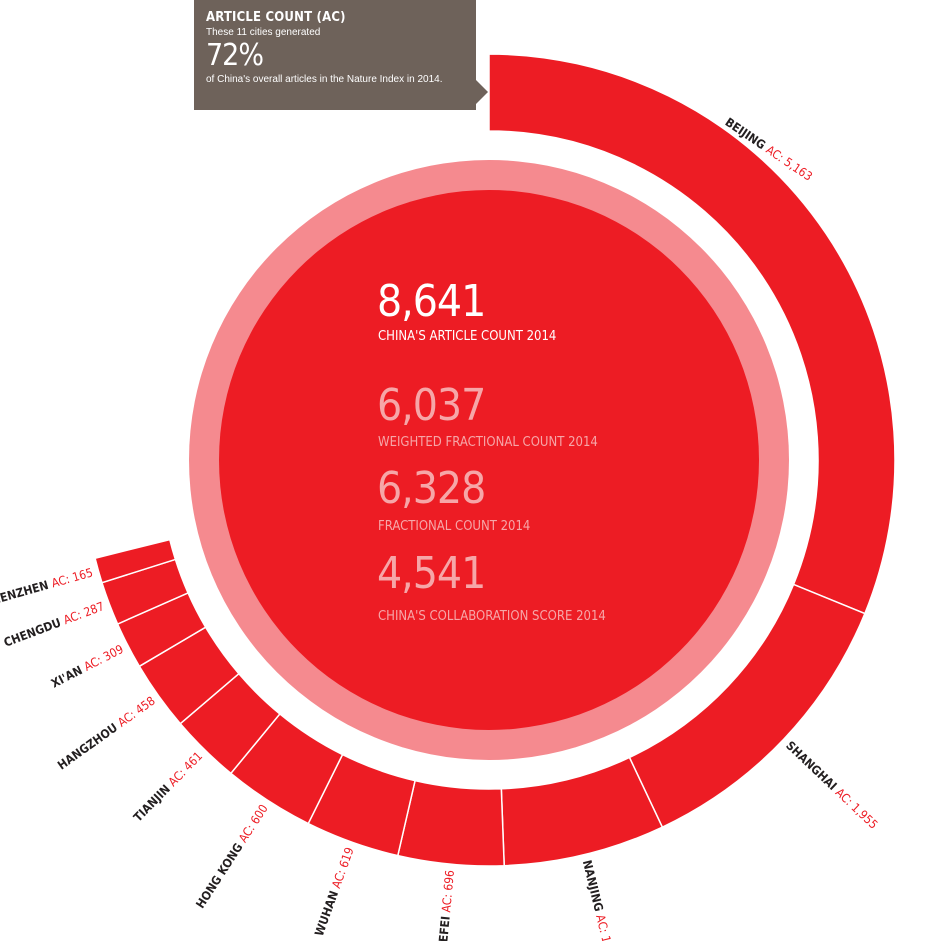 Image resolution: width=946 pixels, height=941 pixels. What do you see at coordinates (168, 786) in the screenshot?
I see `label-tianjin: TIANJIN AC: 461` at bounding box center [168, 786].